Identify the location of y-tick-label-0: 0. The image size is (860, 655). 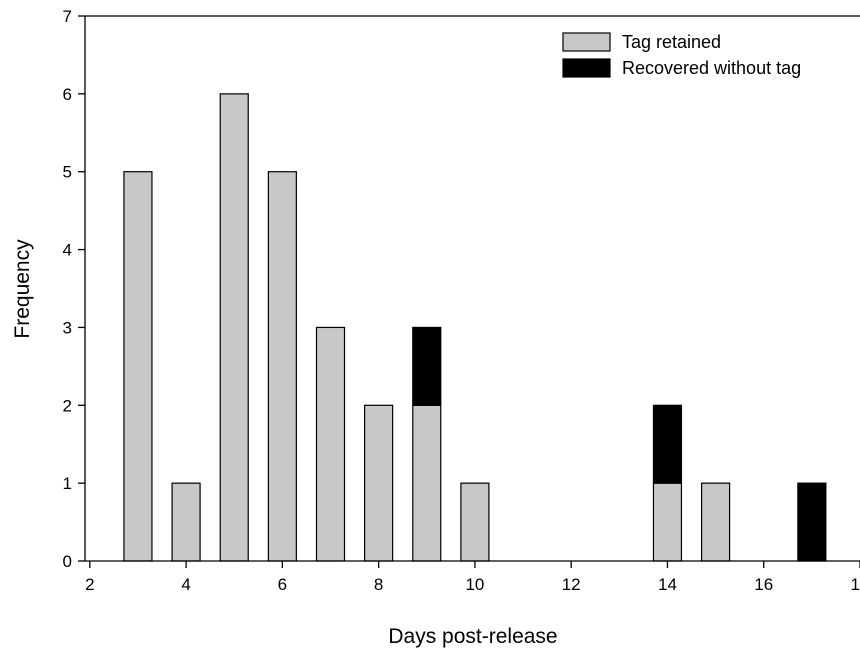
(67, 561).